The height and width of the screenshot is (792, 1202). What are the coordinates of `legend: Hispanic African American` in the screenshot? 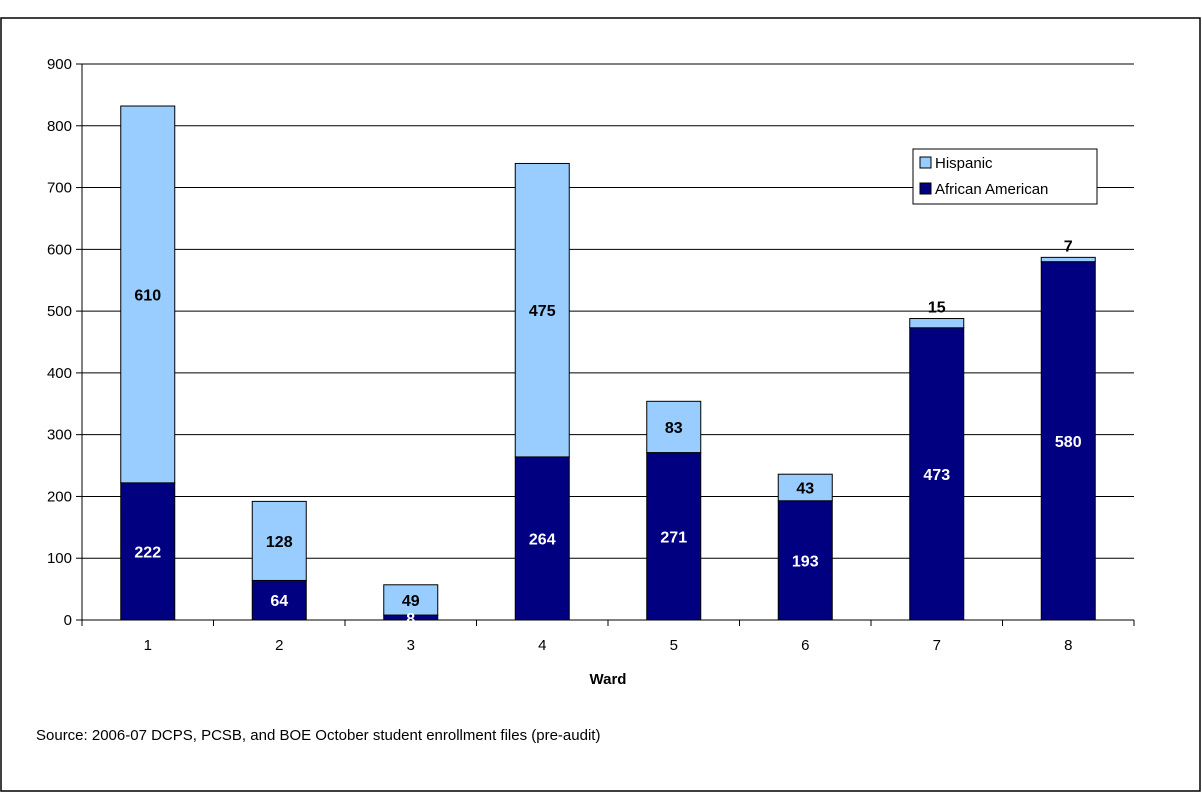 It's located at (1005, 176).